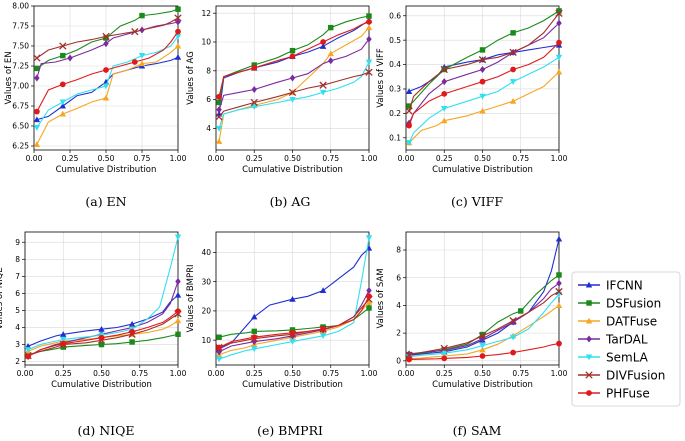 This screenshot has height=441, width=685. What do you see at coordinates (484, 323) in the screenshot?
I see `series-line-divfusion` at bounding box center [484, 323].